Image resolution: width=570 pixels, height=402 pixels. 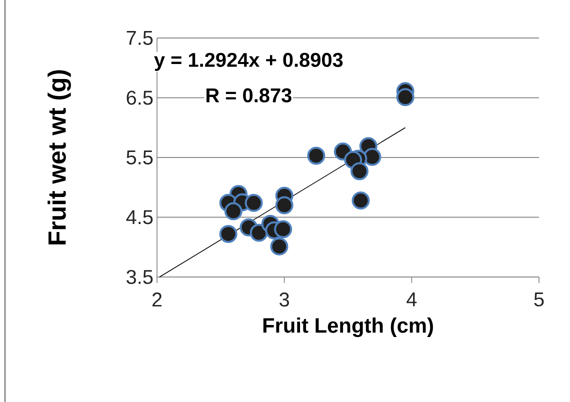 What do you see at coordinates (284, 299) in the screenshot?
I see `x-tick-label: 3` at bounding box center [284, 299].